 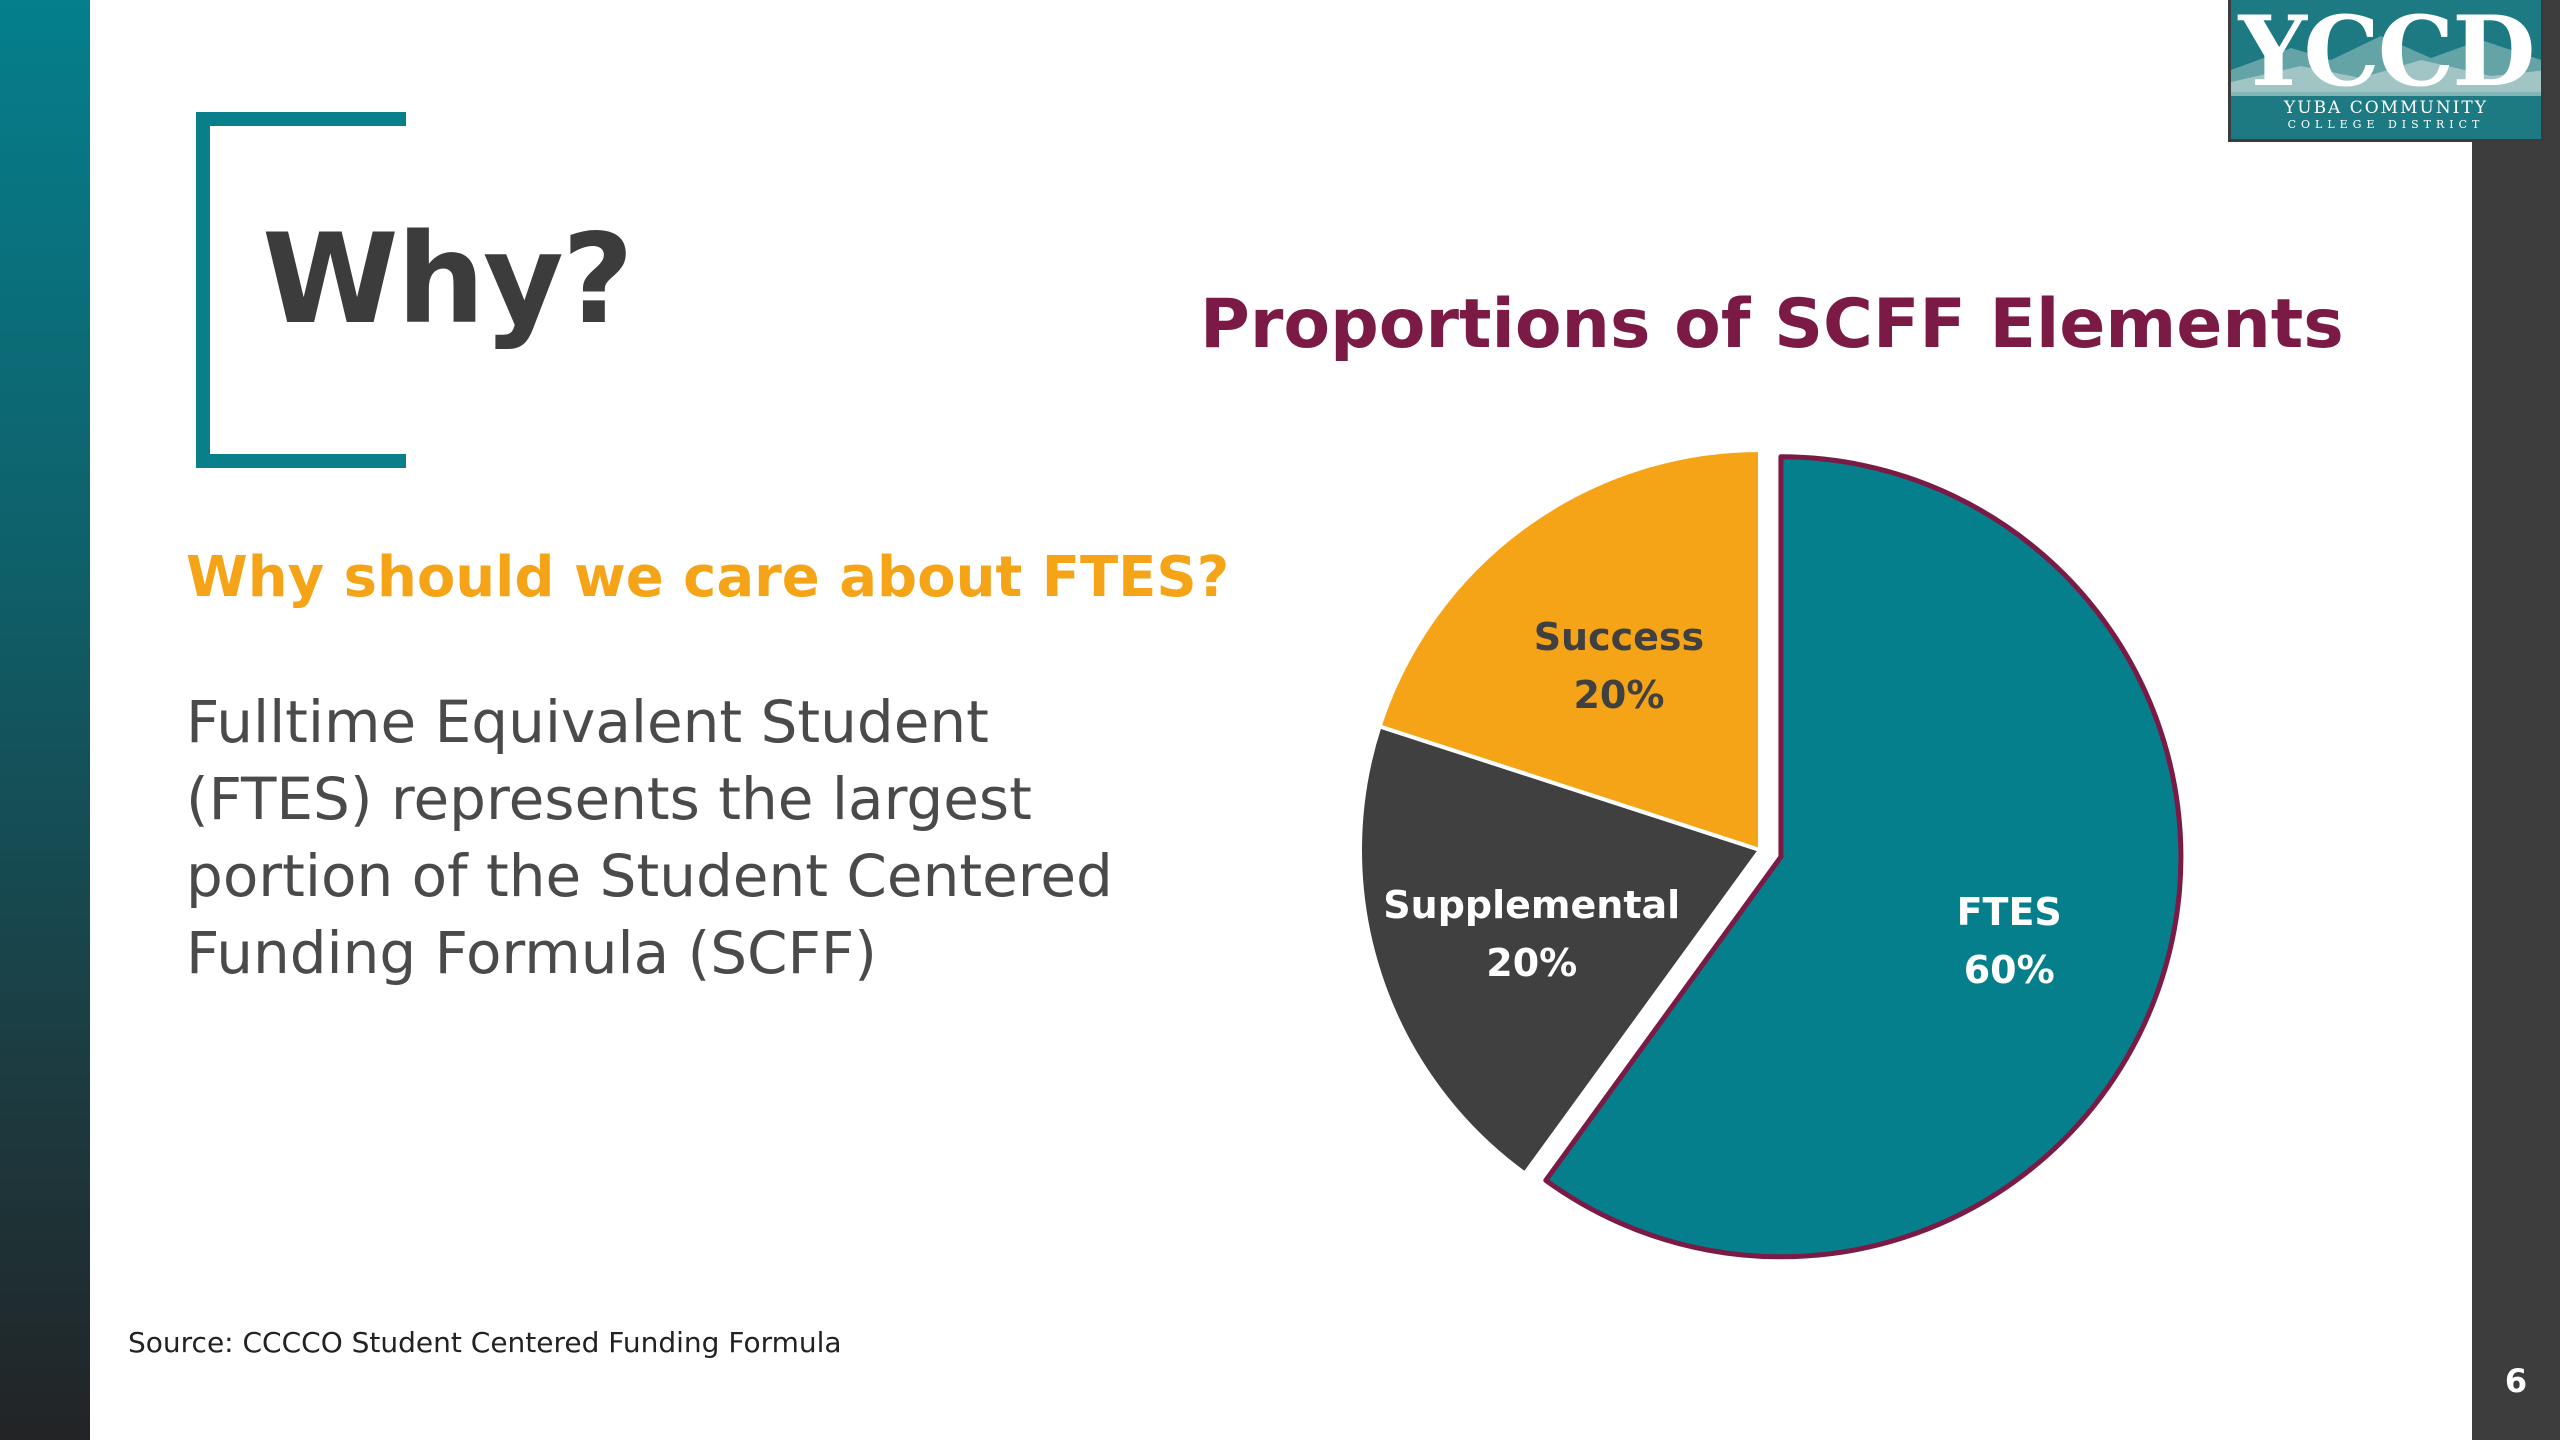 What do you see at coordinates (2516, 720) in the screenshot?
I see `right-accent-band` at bounding box center [2516, 720].